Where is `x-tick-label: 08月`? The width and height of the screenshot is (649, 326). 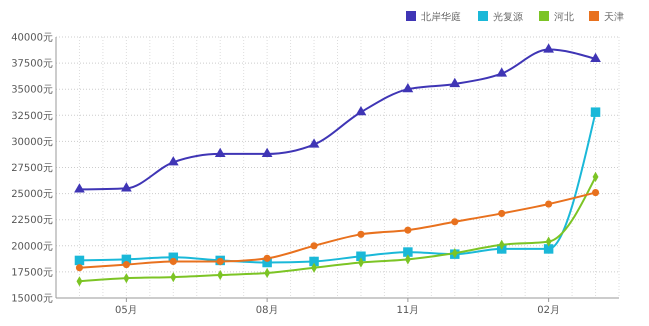 x-tick-label: 08月 is located at coordinates (267, 310).